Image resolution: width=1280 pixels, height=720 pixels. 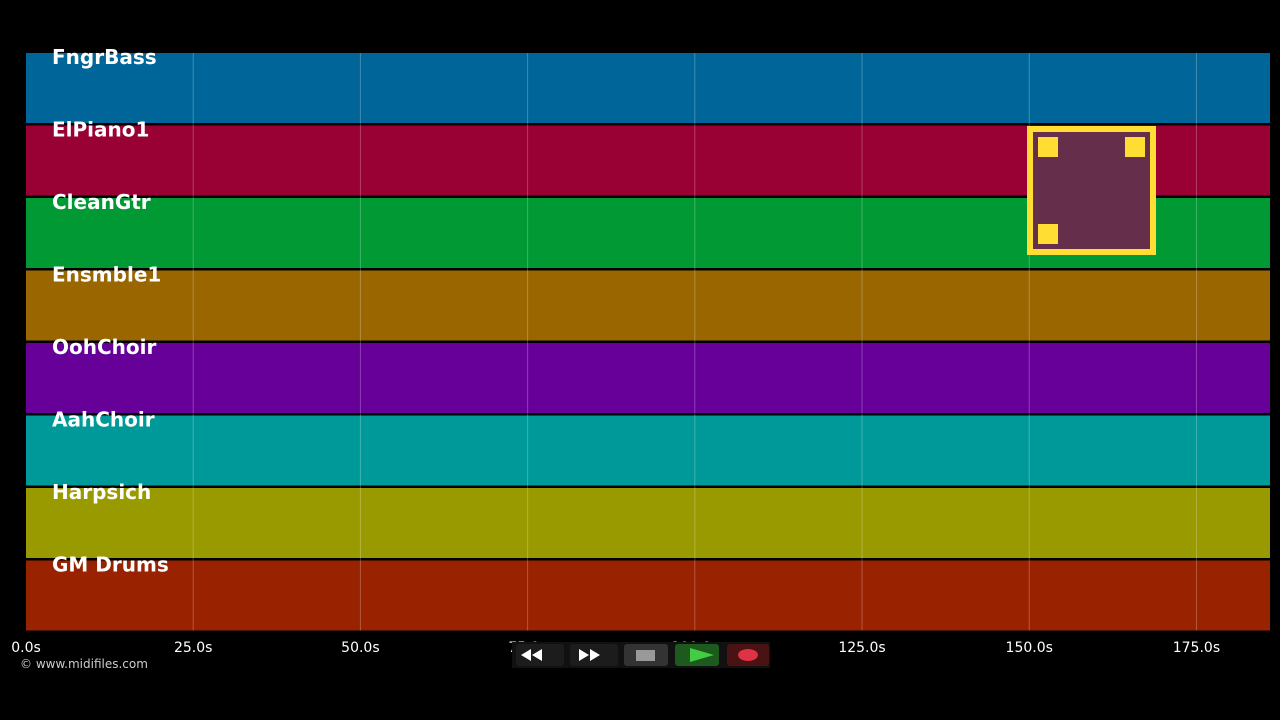 What do you see at coordinates (26, 648) in the screenshot?
I see `tick-label: 0.0s` at bounding box center [26, 648].